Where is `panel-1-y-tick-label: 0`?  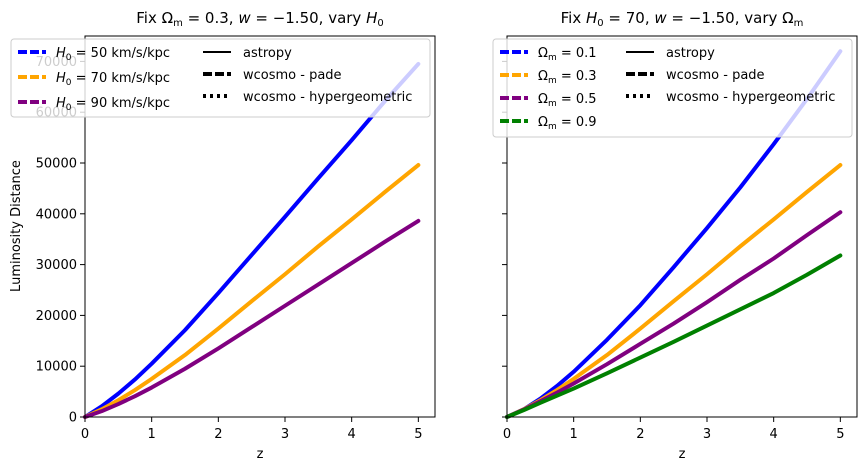 panel-1-y-tick-label: 0 is located at coordinates (73, 418).